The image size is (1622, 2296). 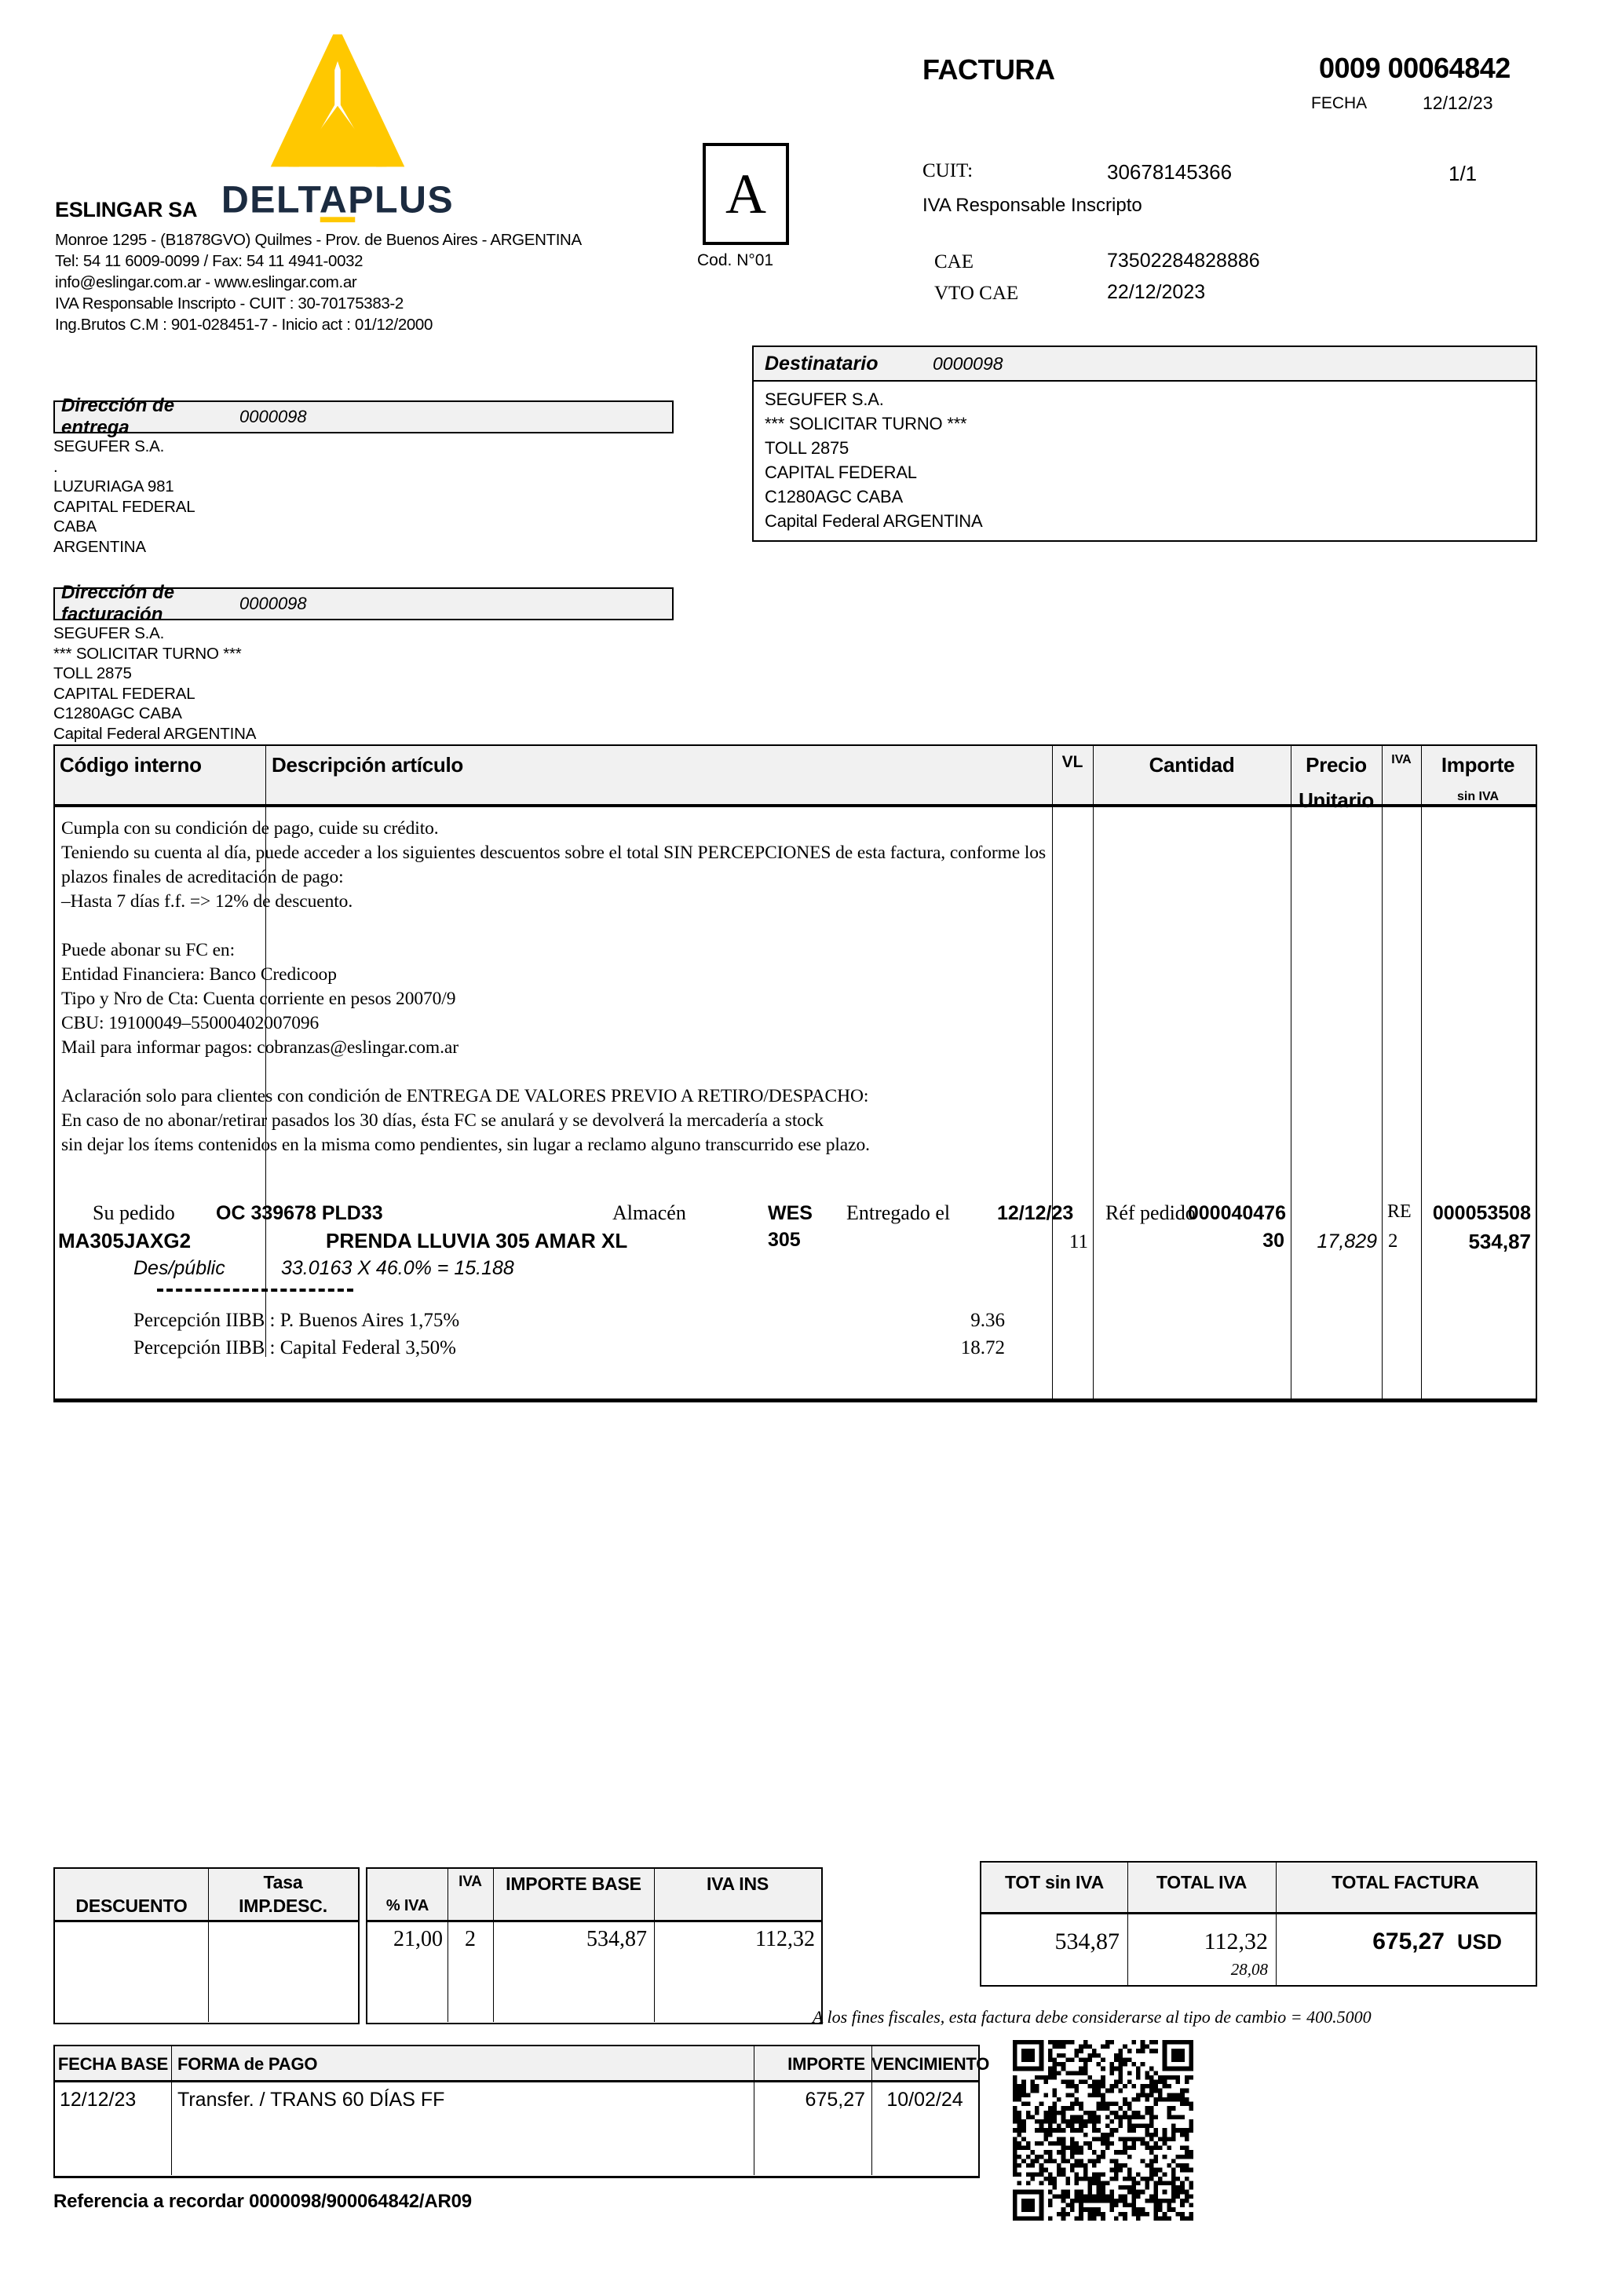 What do you see at coordinates (987, 1320) in the screenshot?
I see `percepcion-value: 9.36` at bounding box center [987, 1320].